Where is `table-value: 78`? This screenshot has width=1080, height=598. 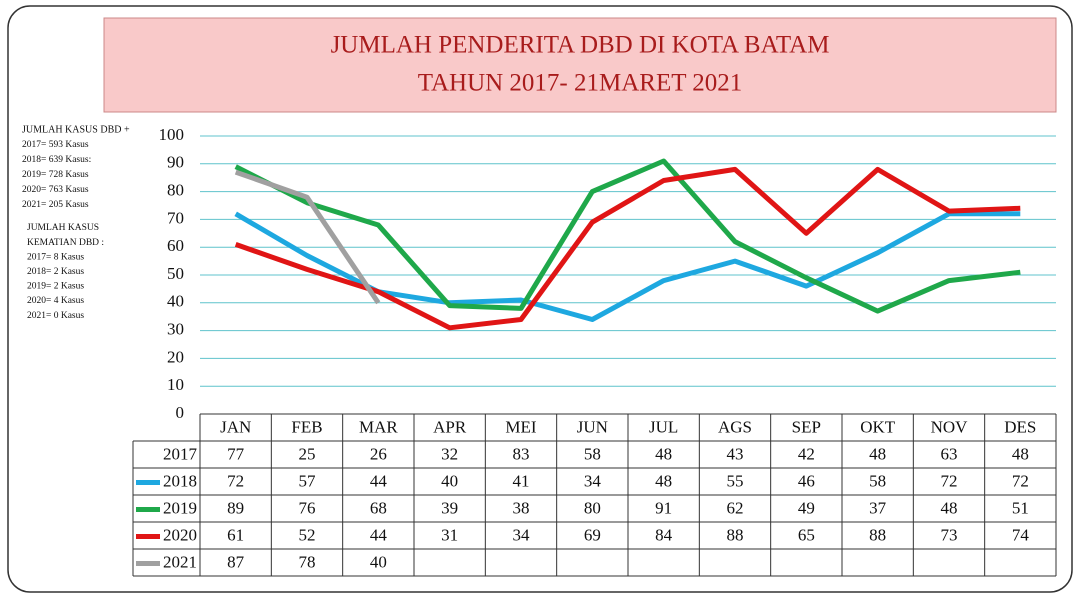 table-value: 78 is located at coordinates (307, 561).